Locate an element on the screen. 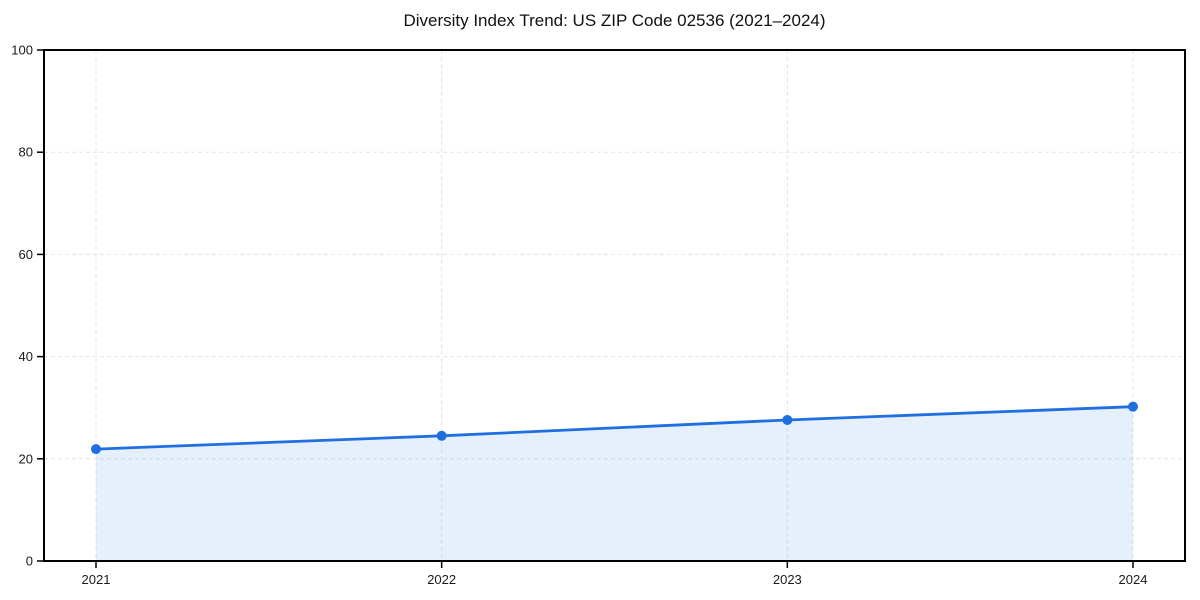 This screenshot has width=1200, height=600. x-tick-label: 2022 is located at coordinates (441, 579).